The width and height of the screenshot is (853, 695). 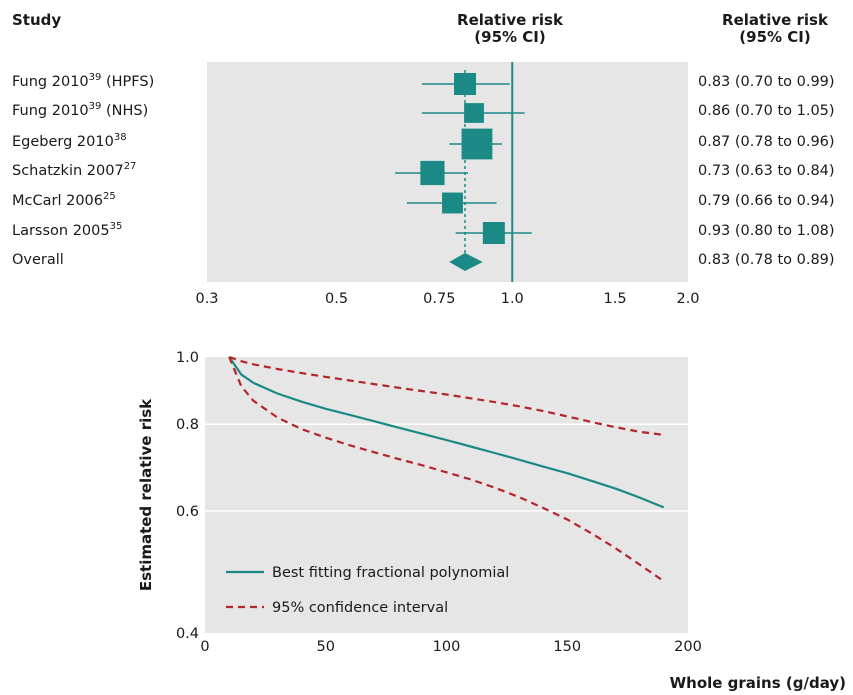 I want to click on study-column-header: Study, so click(x=37, y=20).